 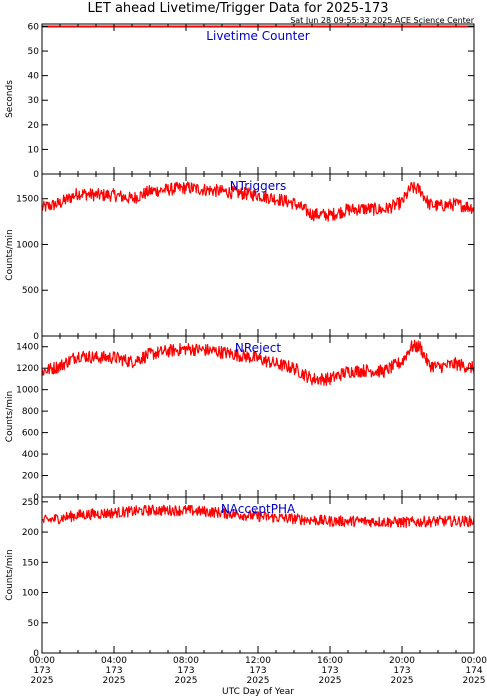 What do you see at coordinates (258, 348) in the screenshot?
I see `series-name-label: NReject` at bounding box center [258, 348].